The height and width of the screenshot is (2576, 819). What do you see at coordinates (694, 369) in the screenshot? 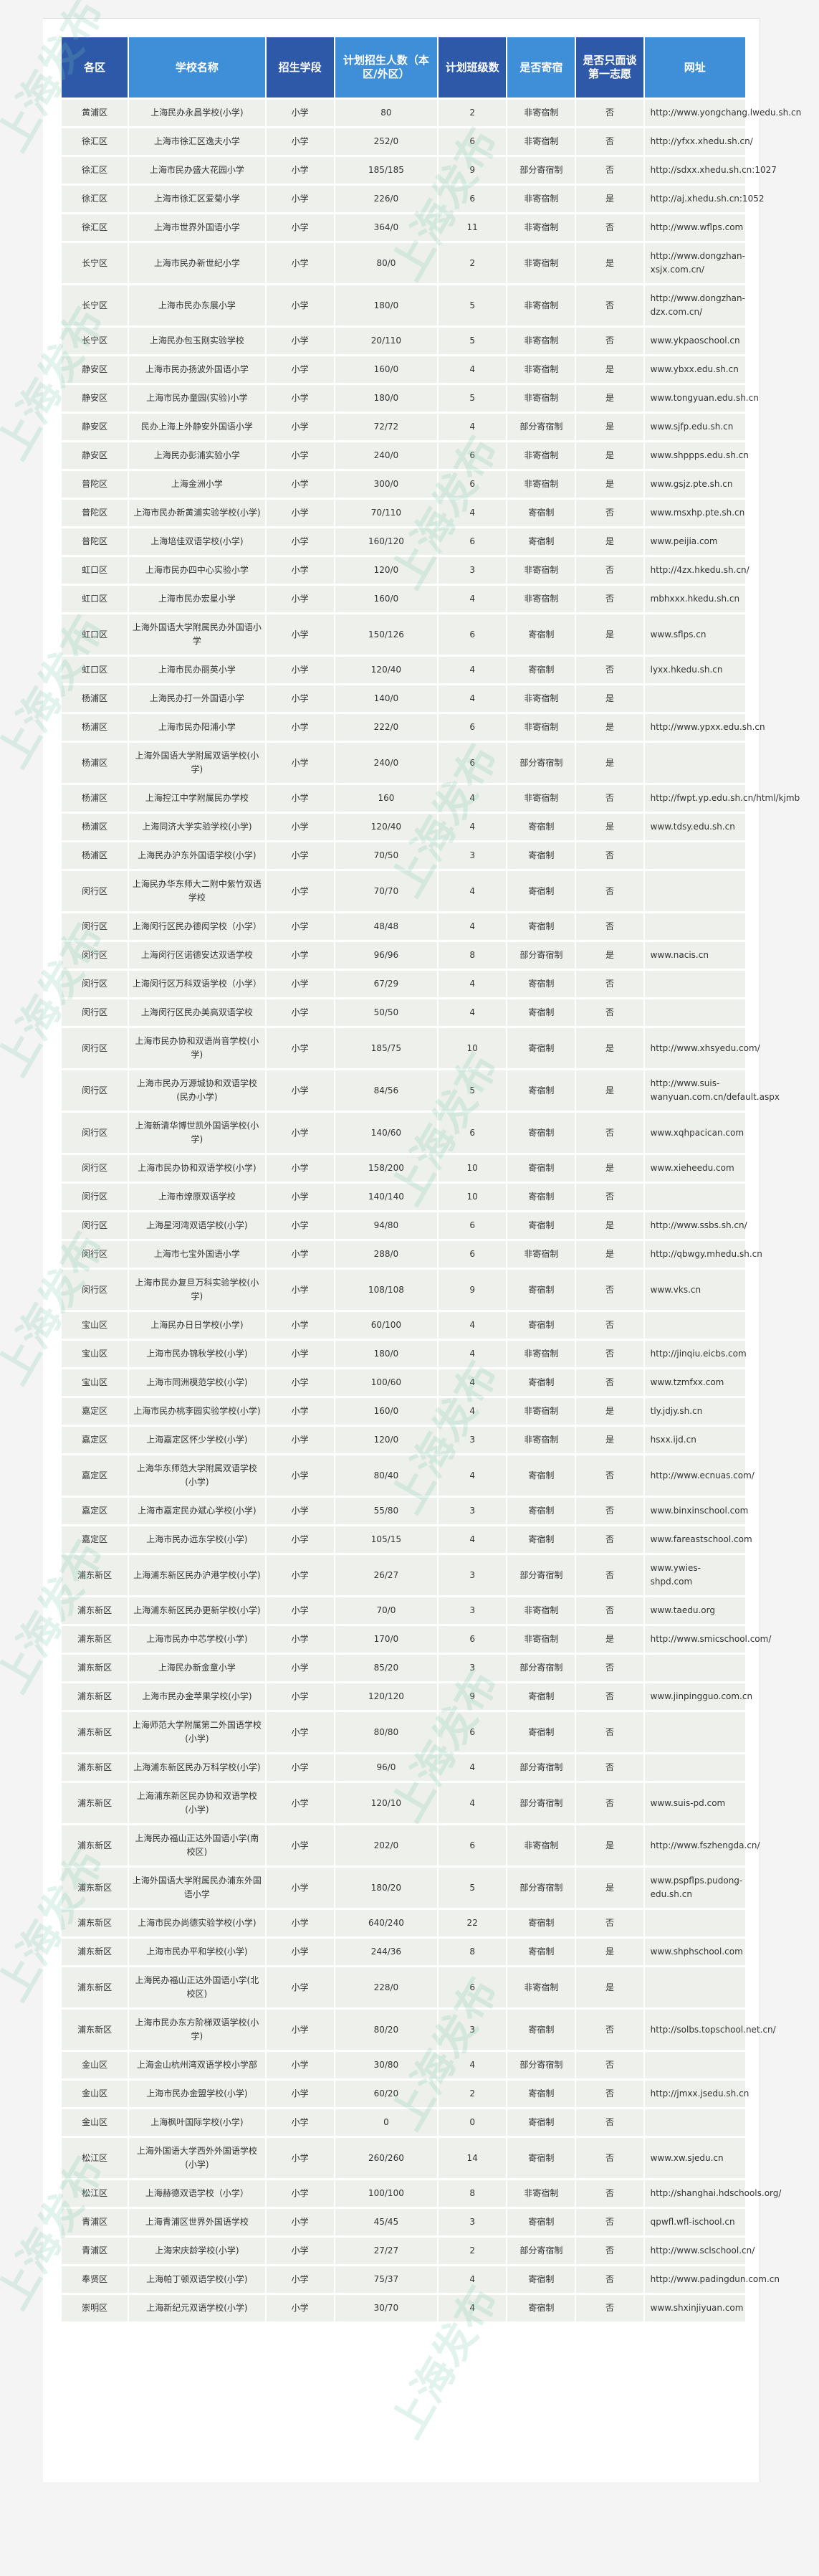
I see `cell-website: www.ybxx.edu.sh.cn` at bounding box center [694, 369].